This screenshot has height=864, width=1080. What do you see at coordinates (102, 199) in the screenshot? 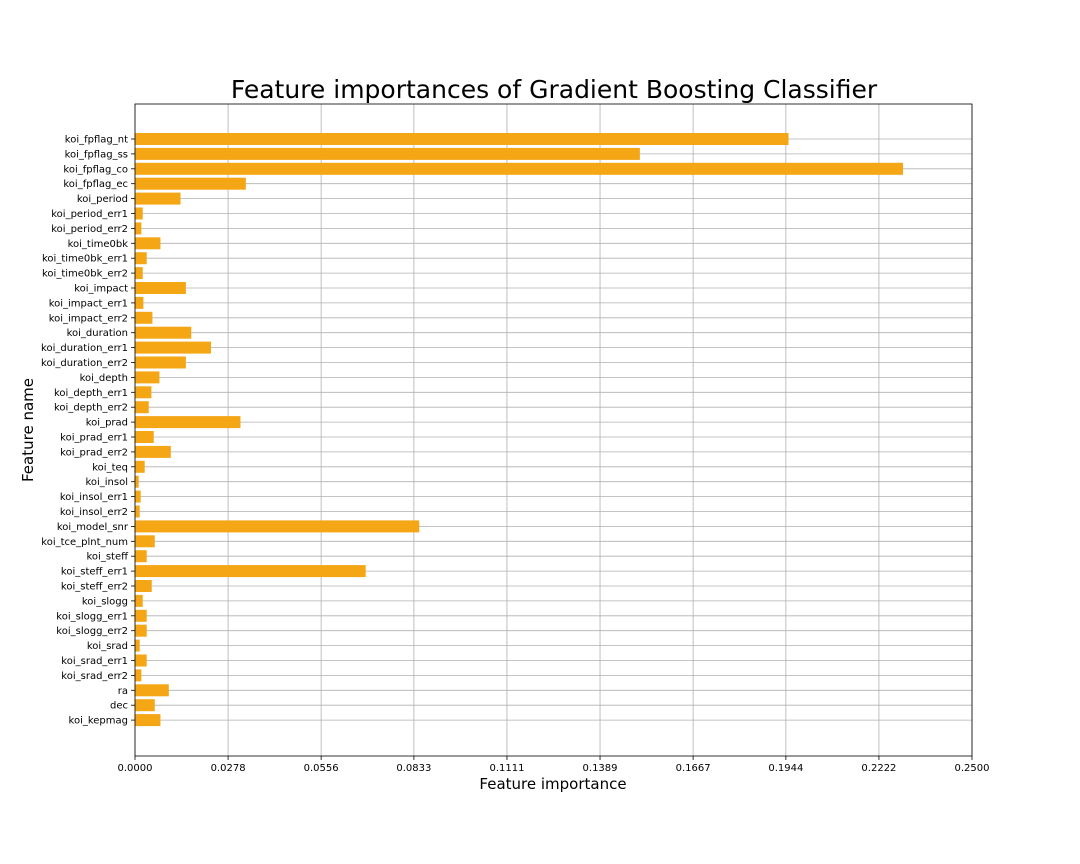
I see `y-tick-label: koi_period` at bounding box center [102, 199].